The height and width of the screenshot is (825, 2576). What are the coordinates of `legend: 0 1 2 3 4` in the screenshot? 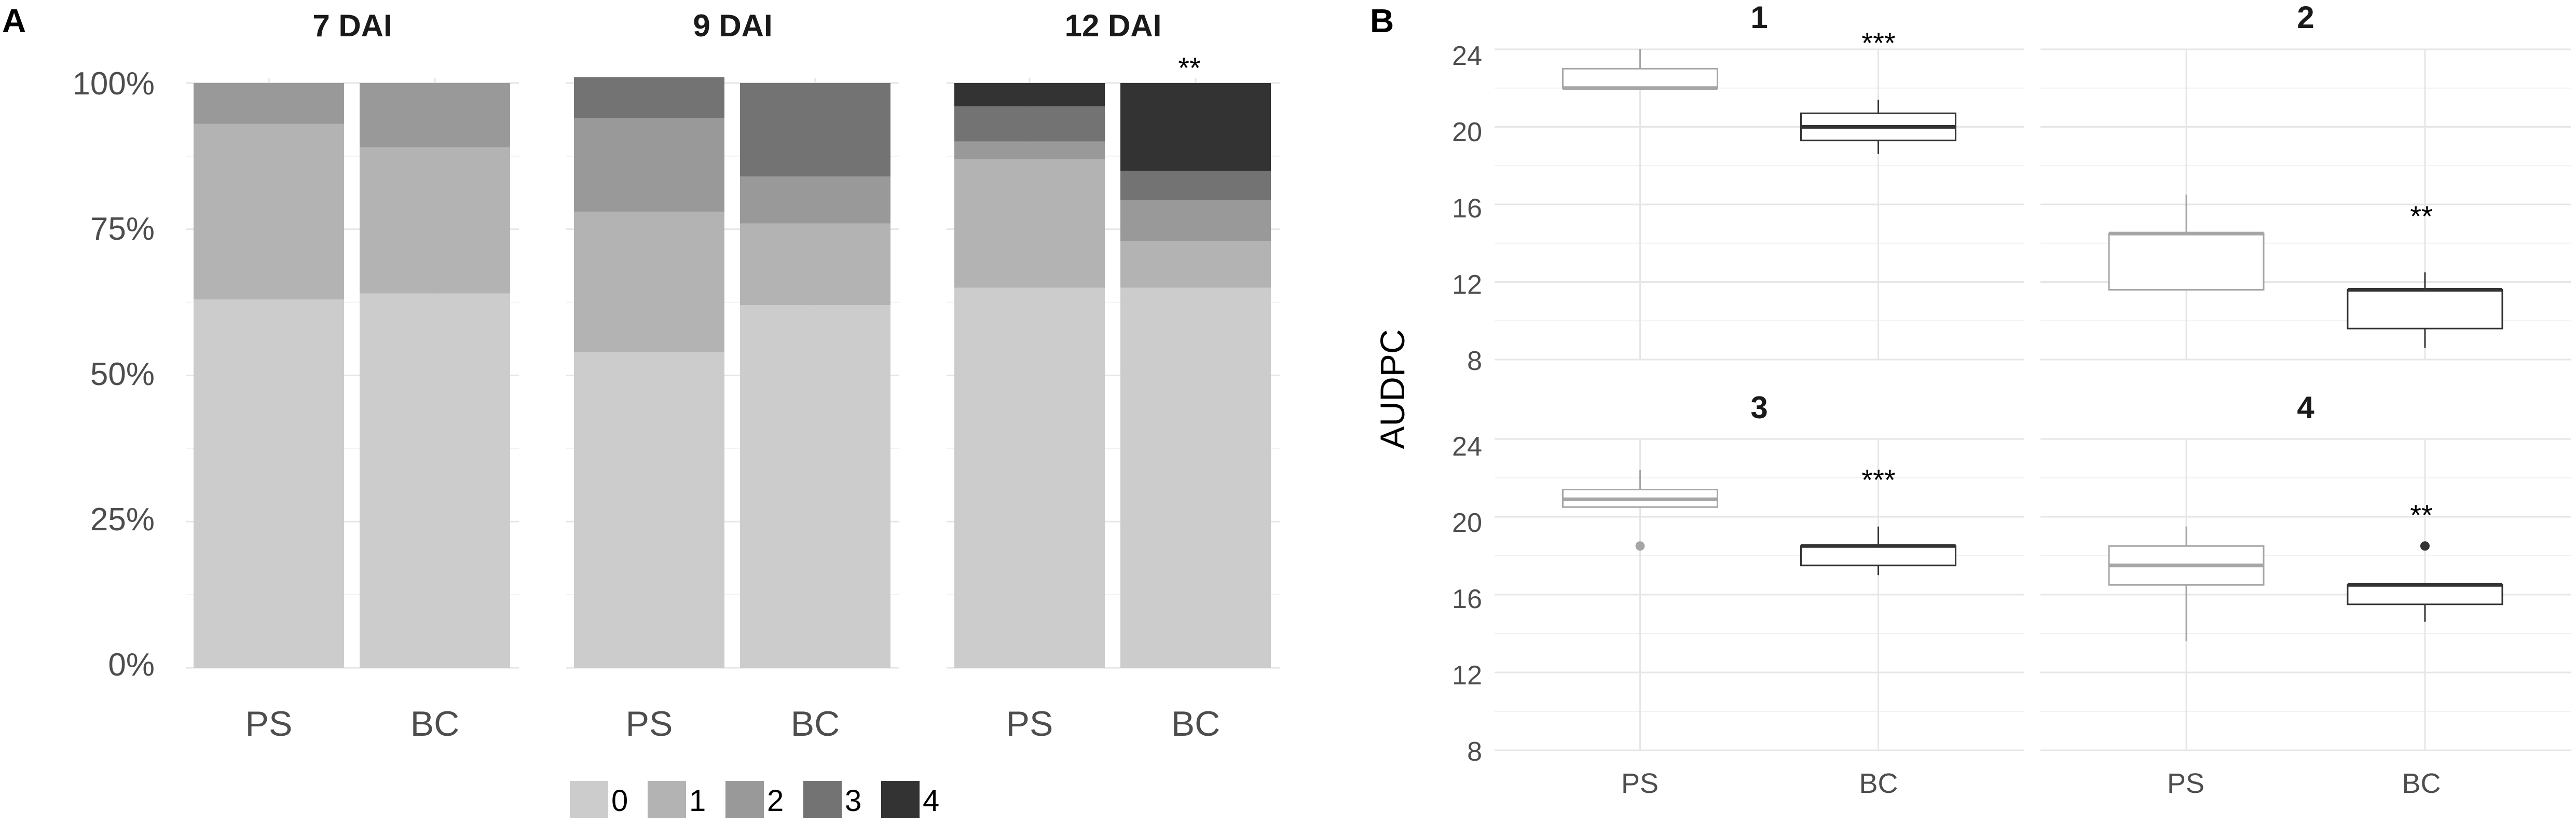 It's located at (754, 799).